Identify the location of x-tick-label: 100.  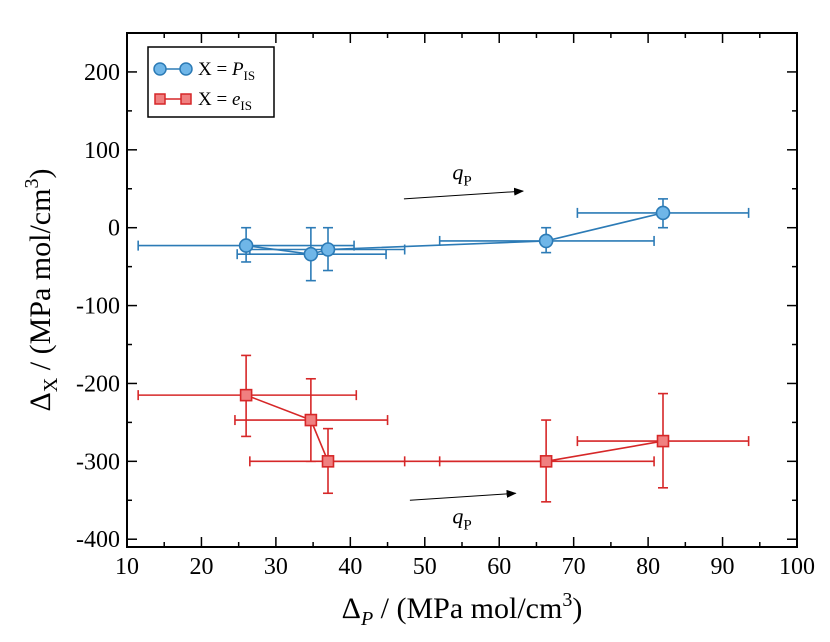
(797, 567).